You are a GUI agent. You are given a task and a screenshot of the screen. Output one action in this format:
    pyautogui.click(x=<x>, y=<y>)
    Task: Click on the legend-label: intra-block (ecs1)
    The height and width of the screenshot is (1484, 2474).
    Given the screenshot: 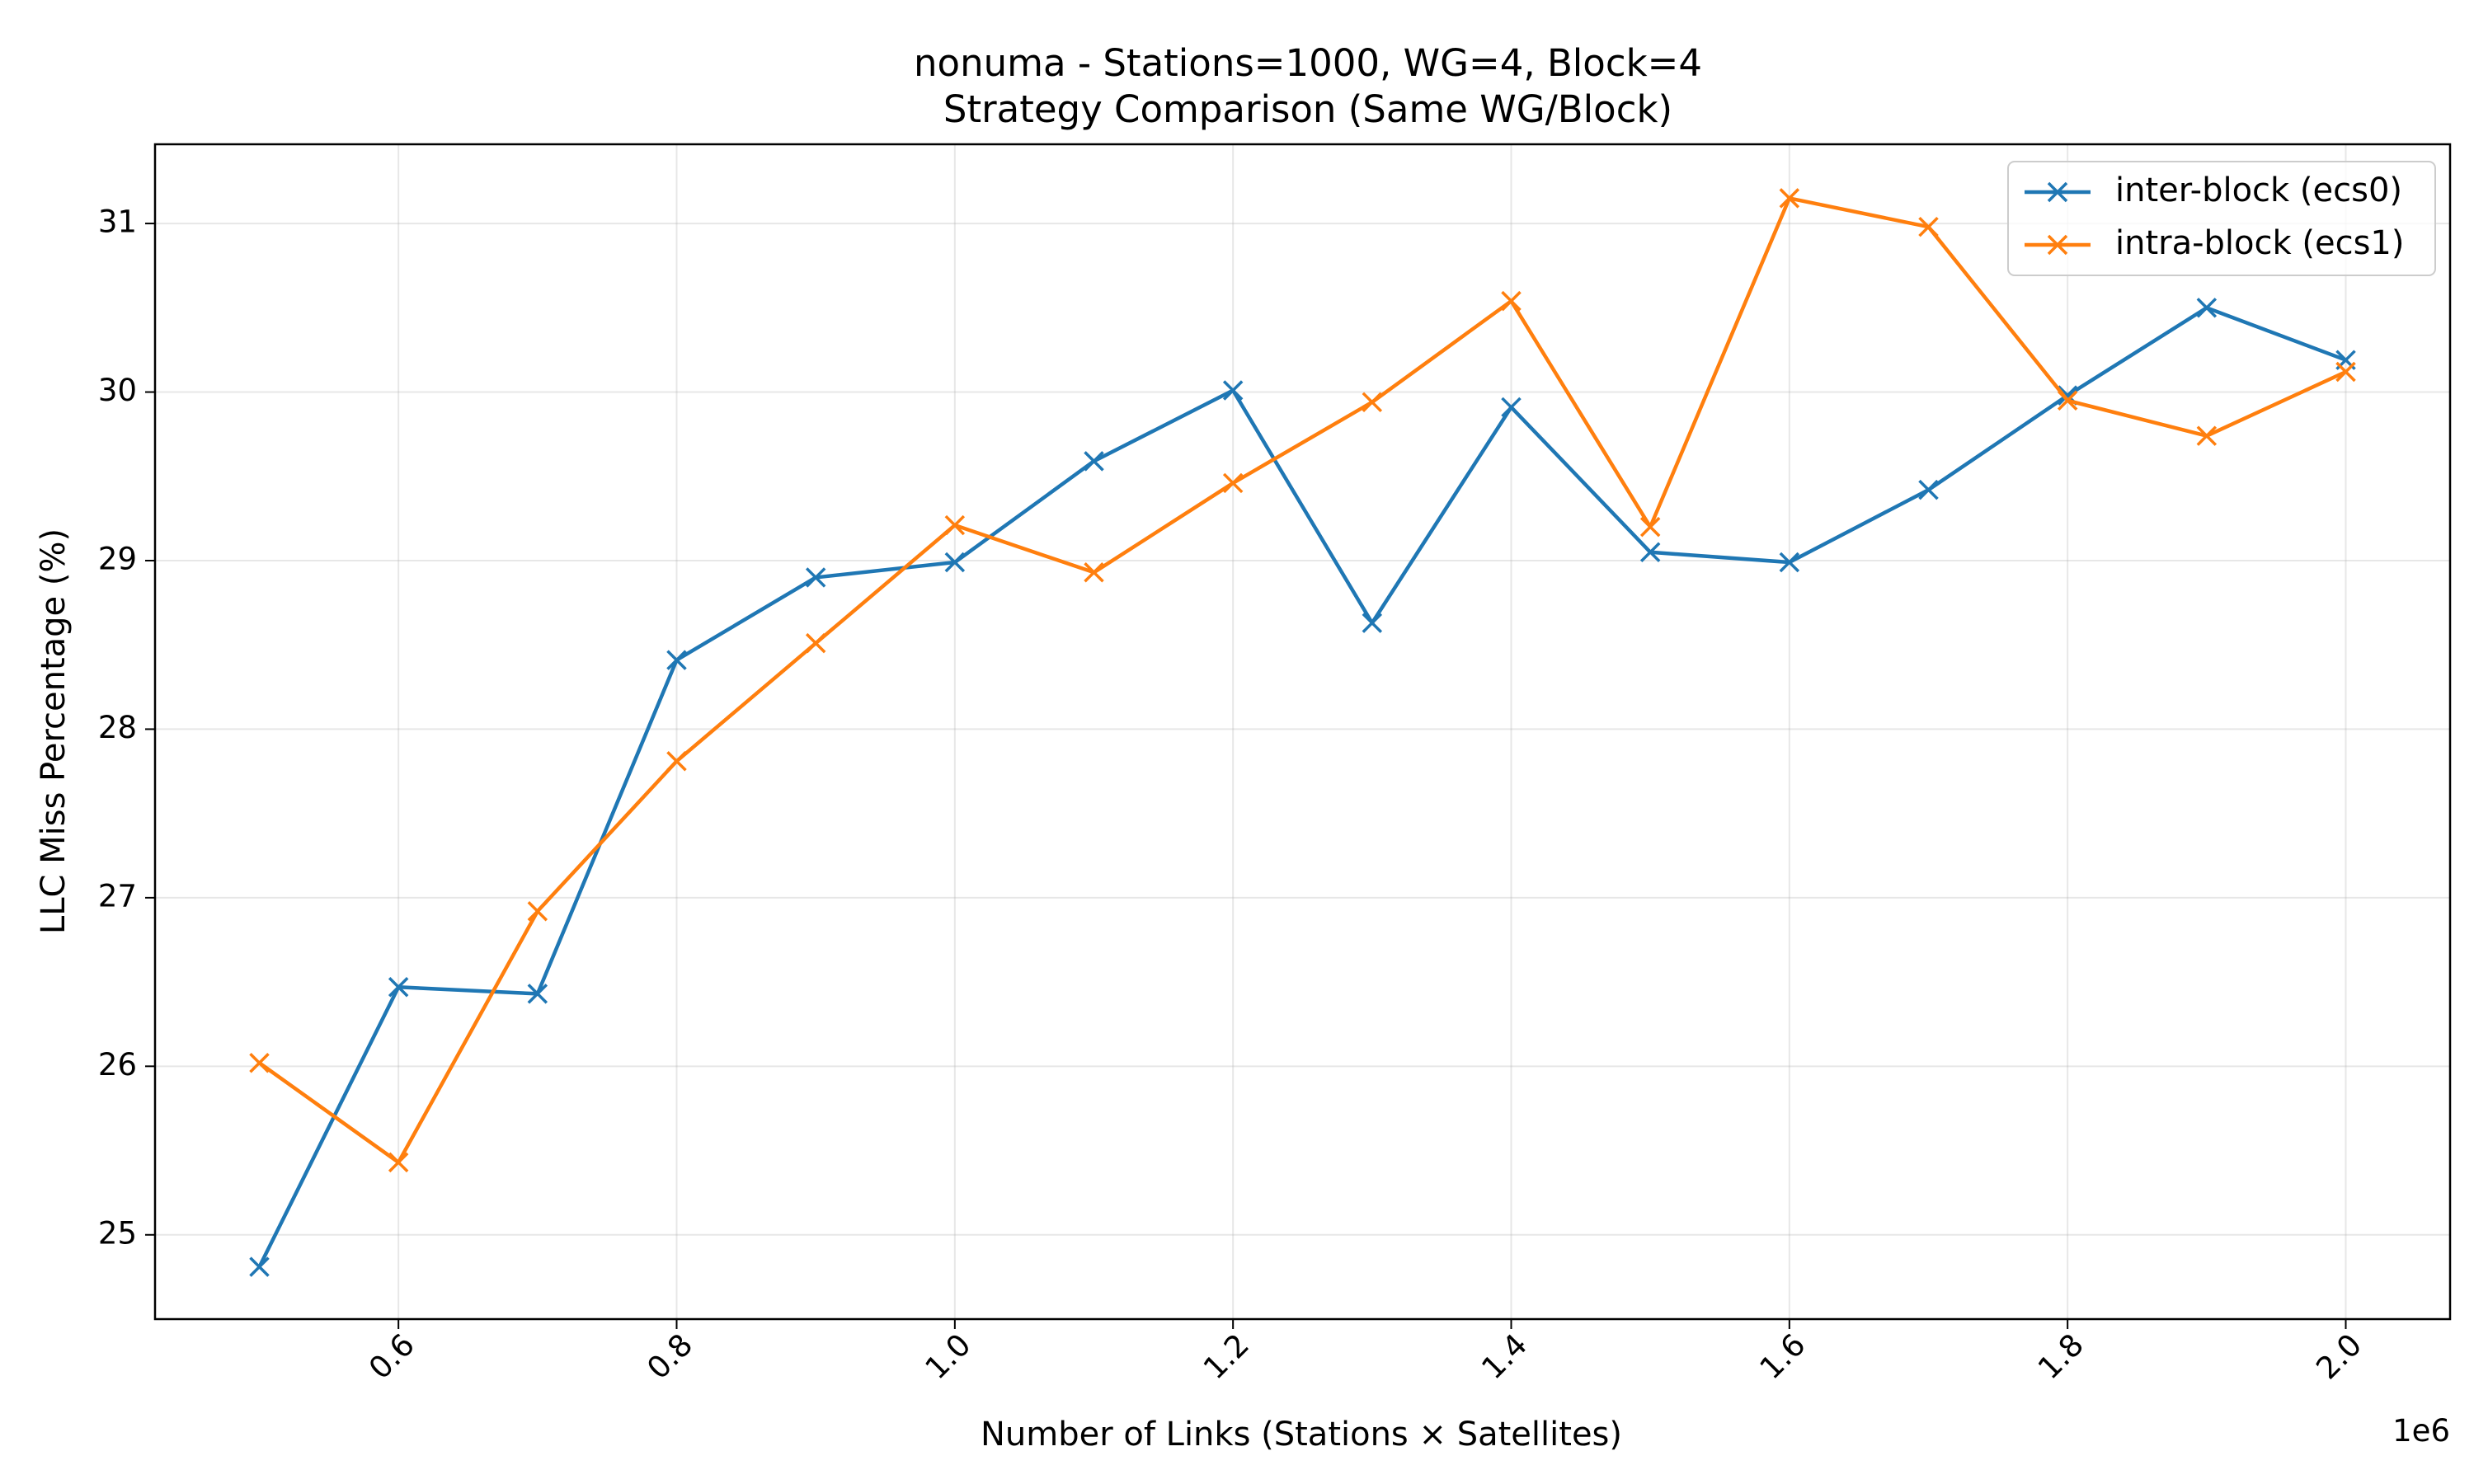 What is the action you would take?
    pyautogui.click(x=2260, y=243)
    